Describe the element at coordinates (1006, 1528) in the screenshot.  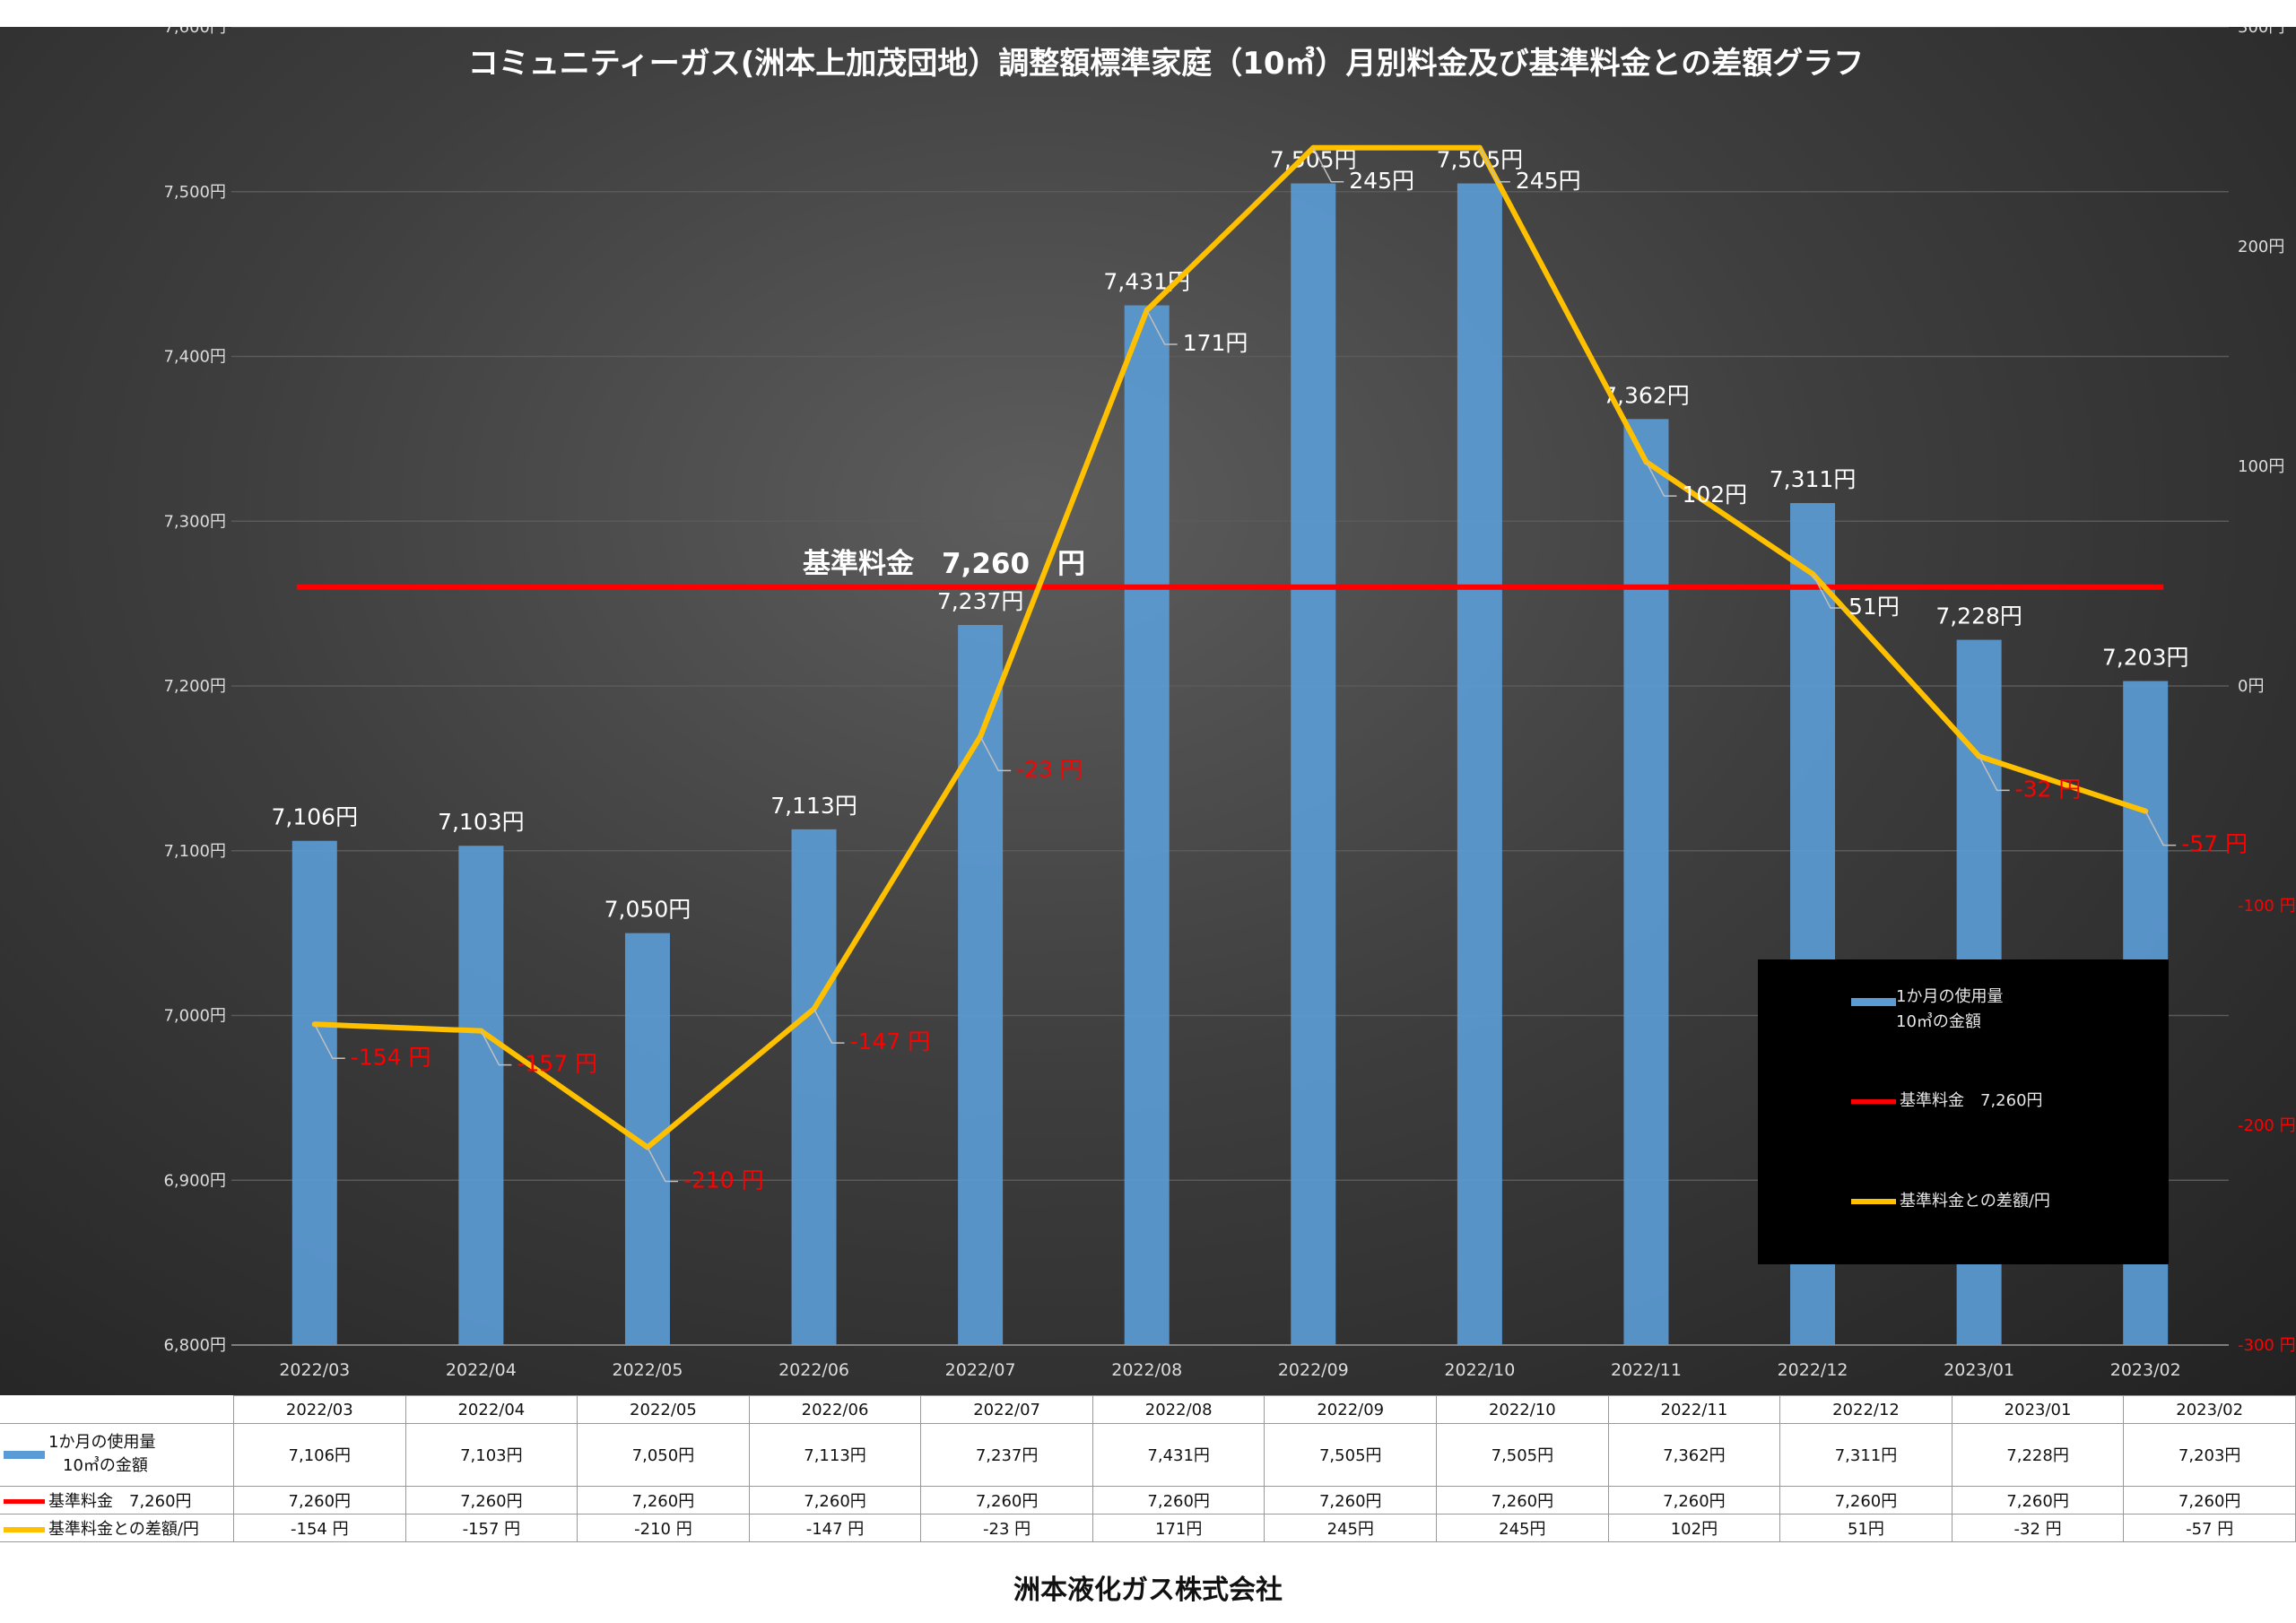
I see `table-cell: -23 円` at that location.